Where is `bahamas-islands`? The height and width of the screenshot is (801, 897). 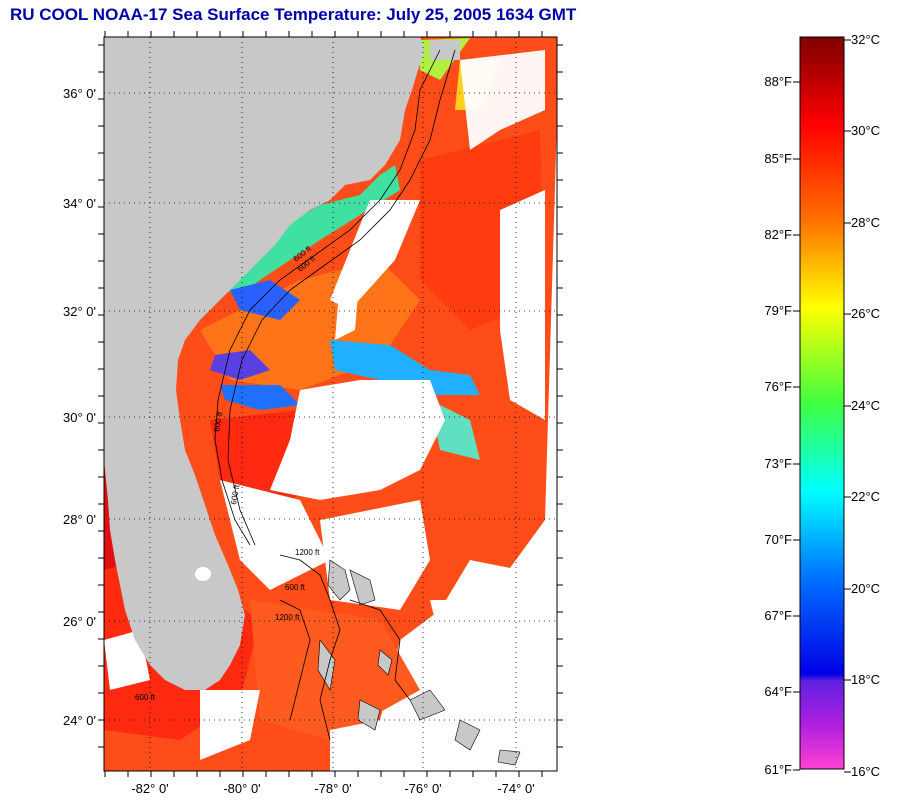 bahamas-islands is located at coordinates (419, 662).